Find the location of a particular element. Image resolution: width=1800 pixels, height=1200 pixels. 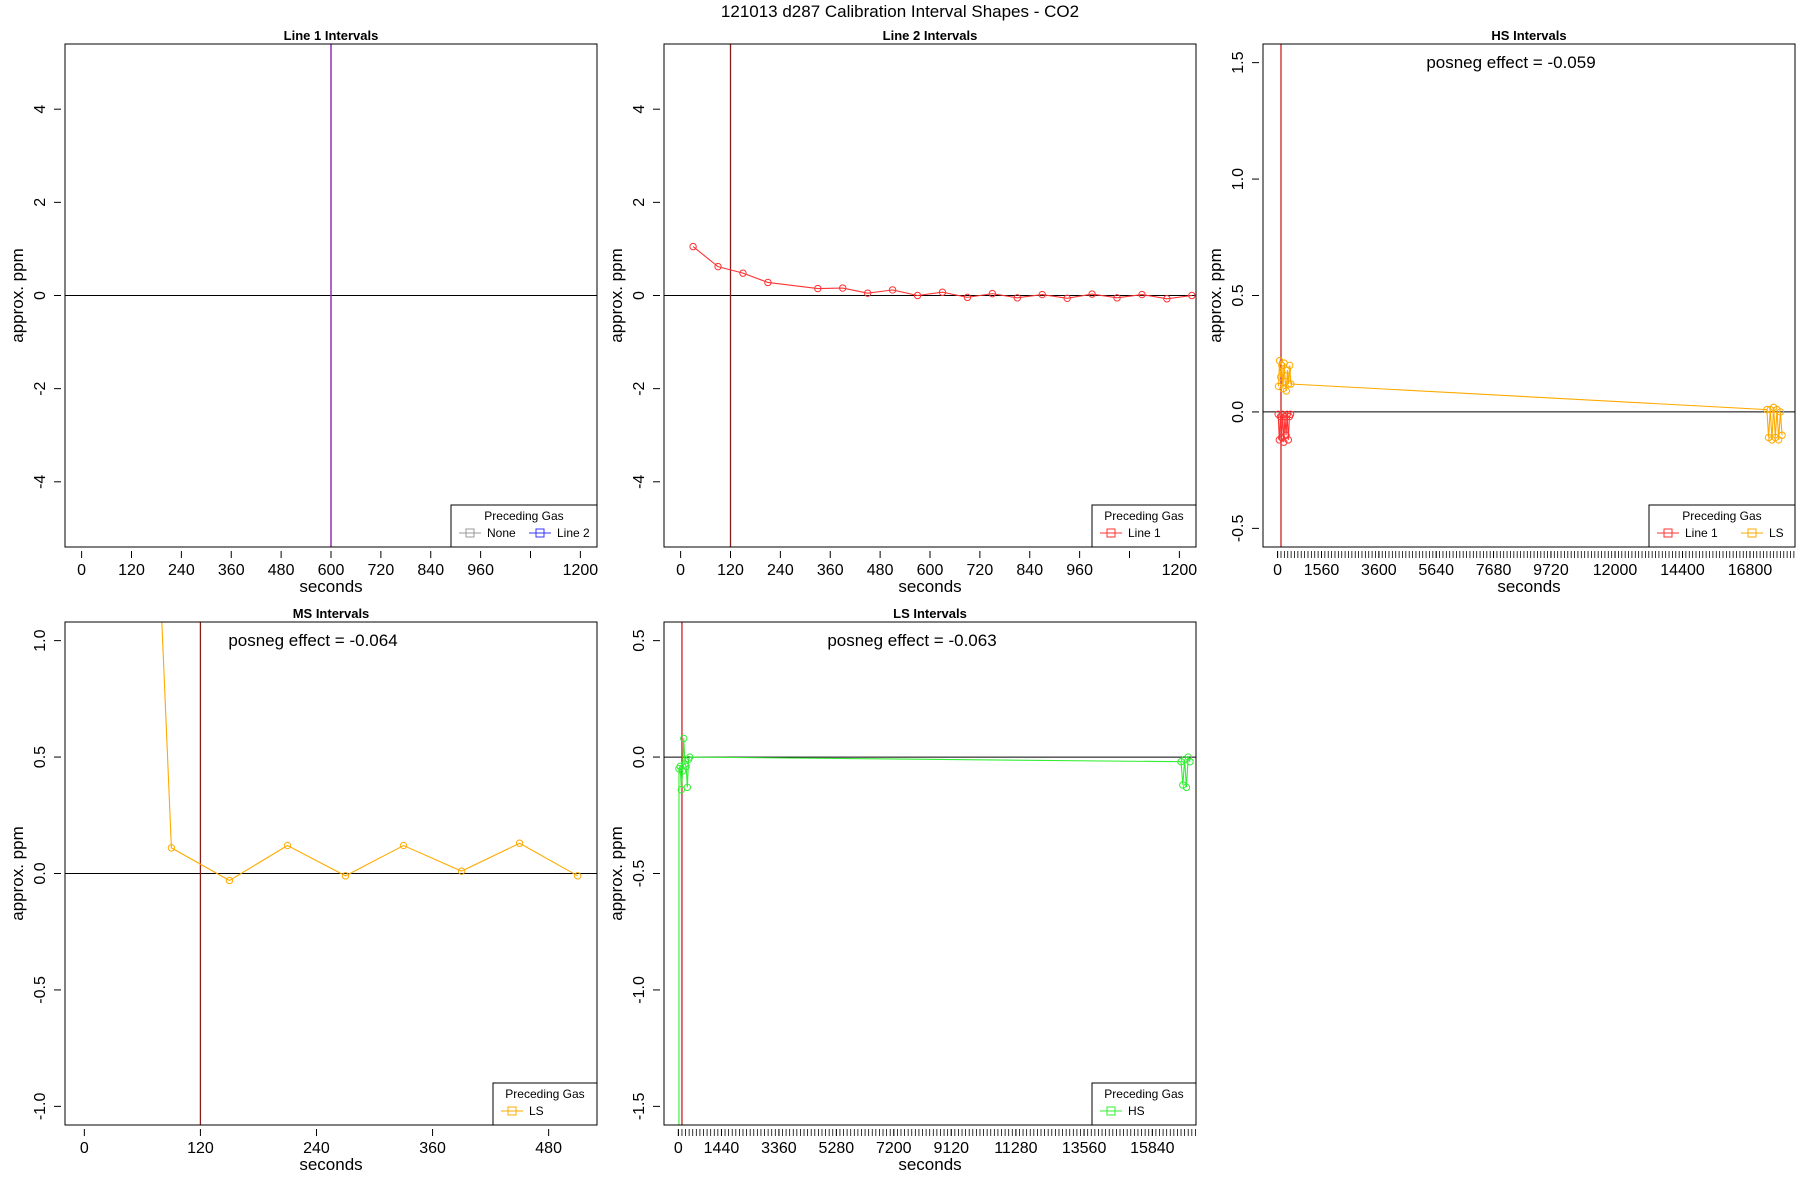

legend-label: HS is located at coordinates (1136, 1111).